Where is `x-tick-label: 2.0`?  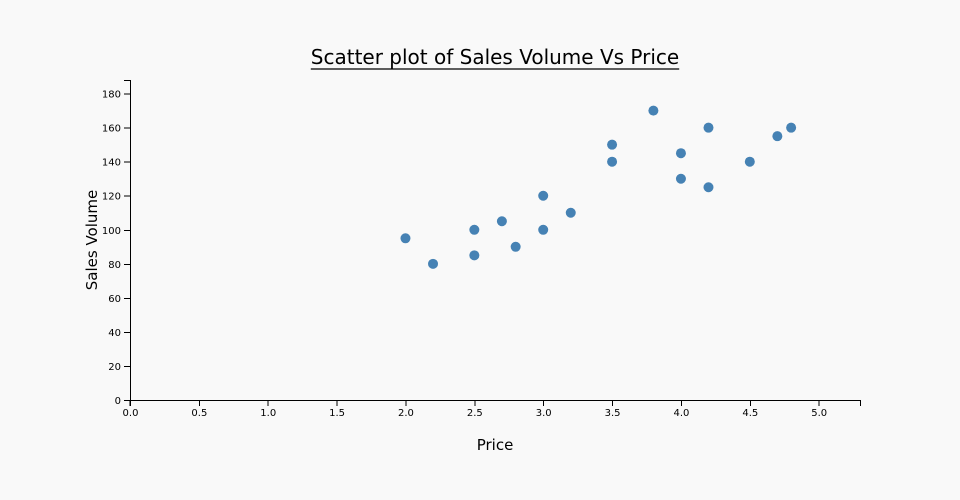 x-tick-label: 2.0 is located at coordinates (406, 413).